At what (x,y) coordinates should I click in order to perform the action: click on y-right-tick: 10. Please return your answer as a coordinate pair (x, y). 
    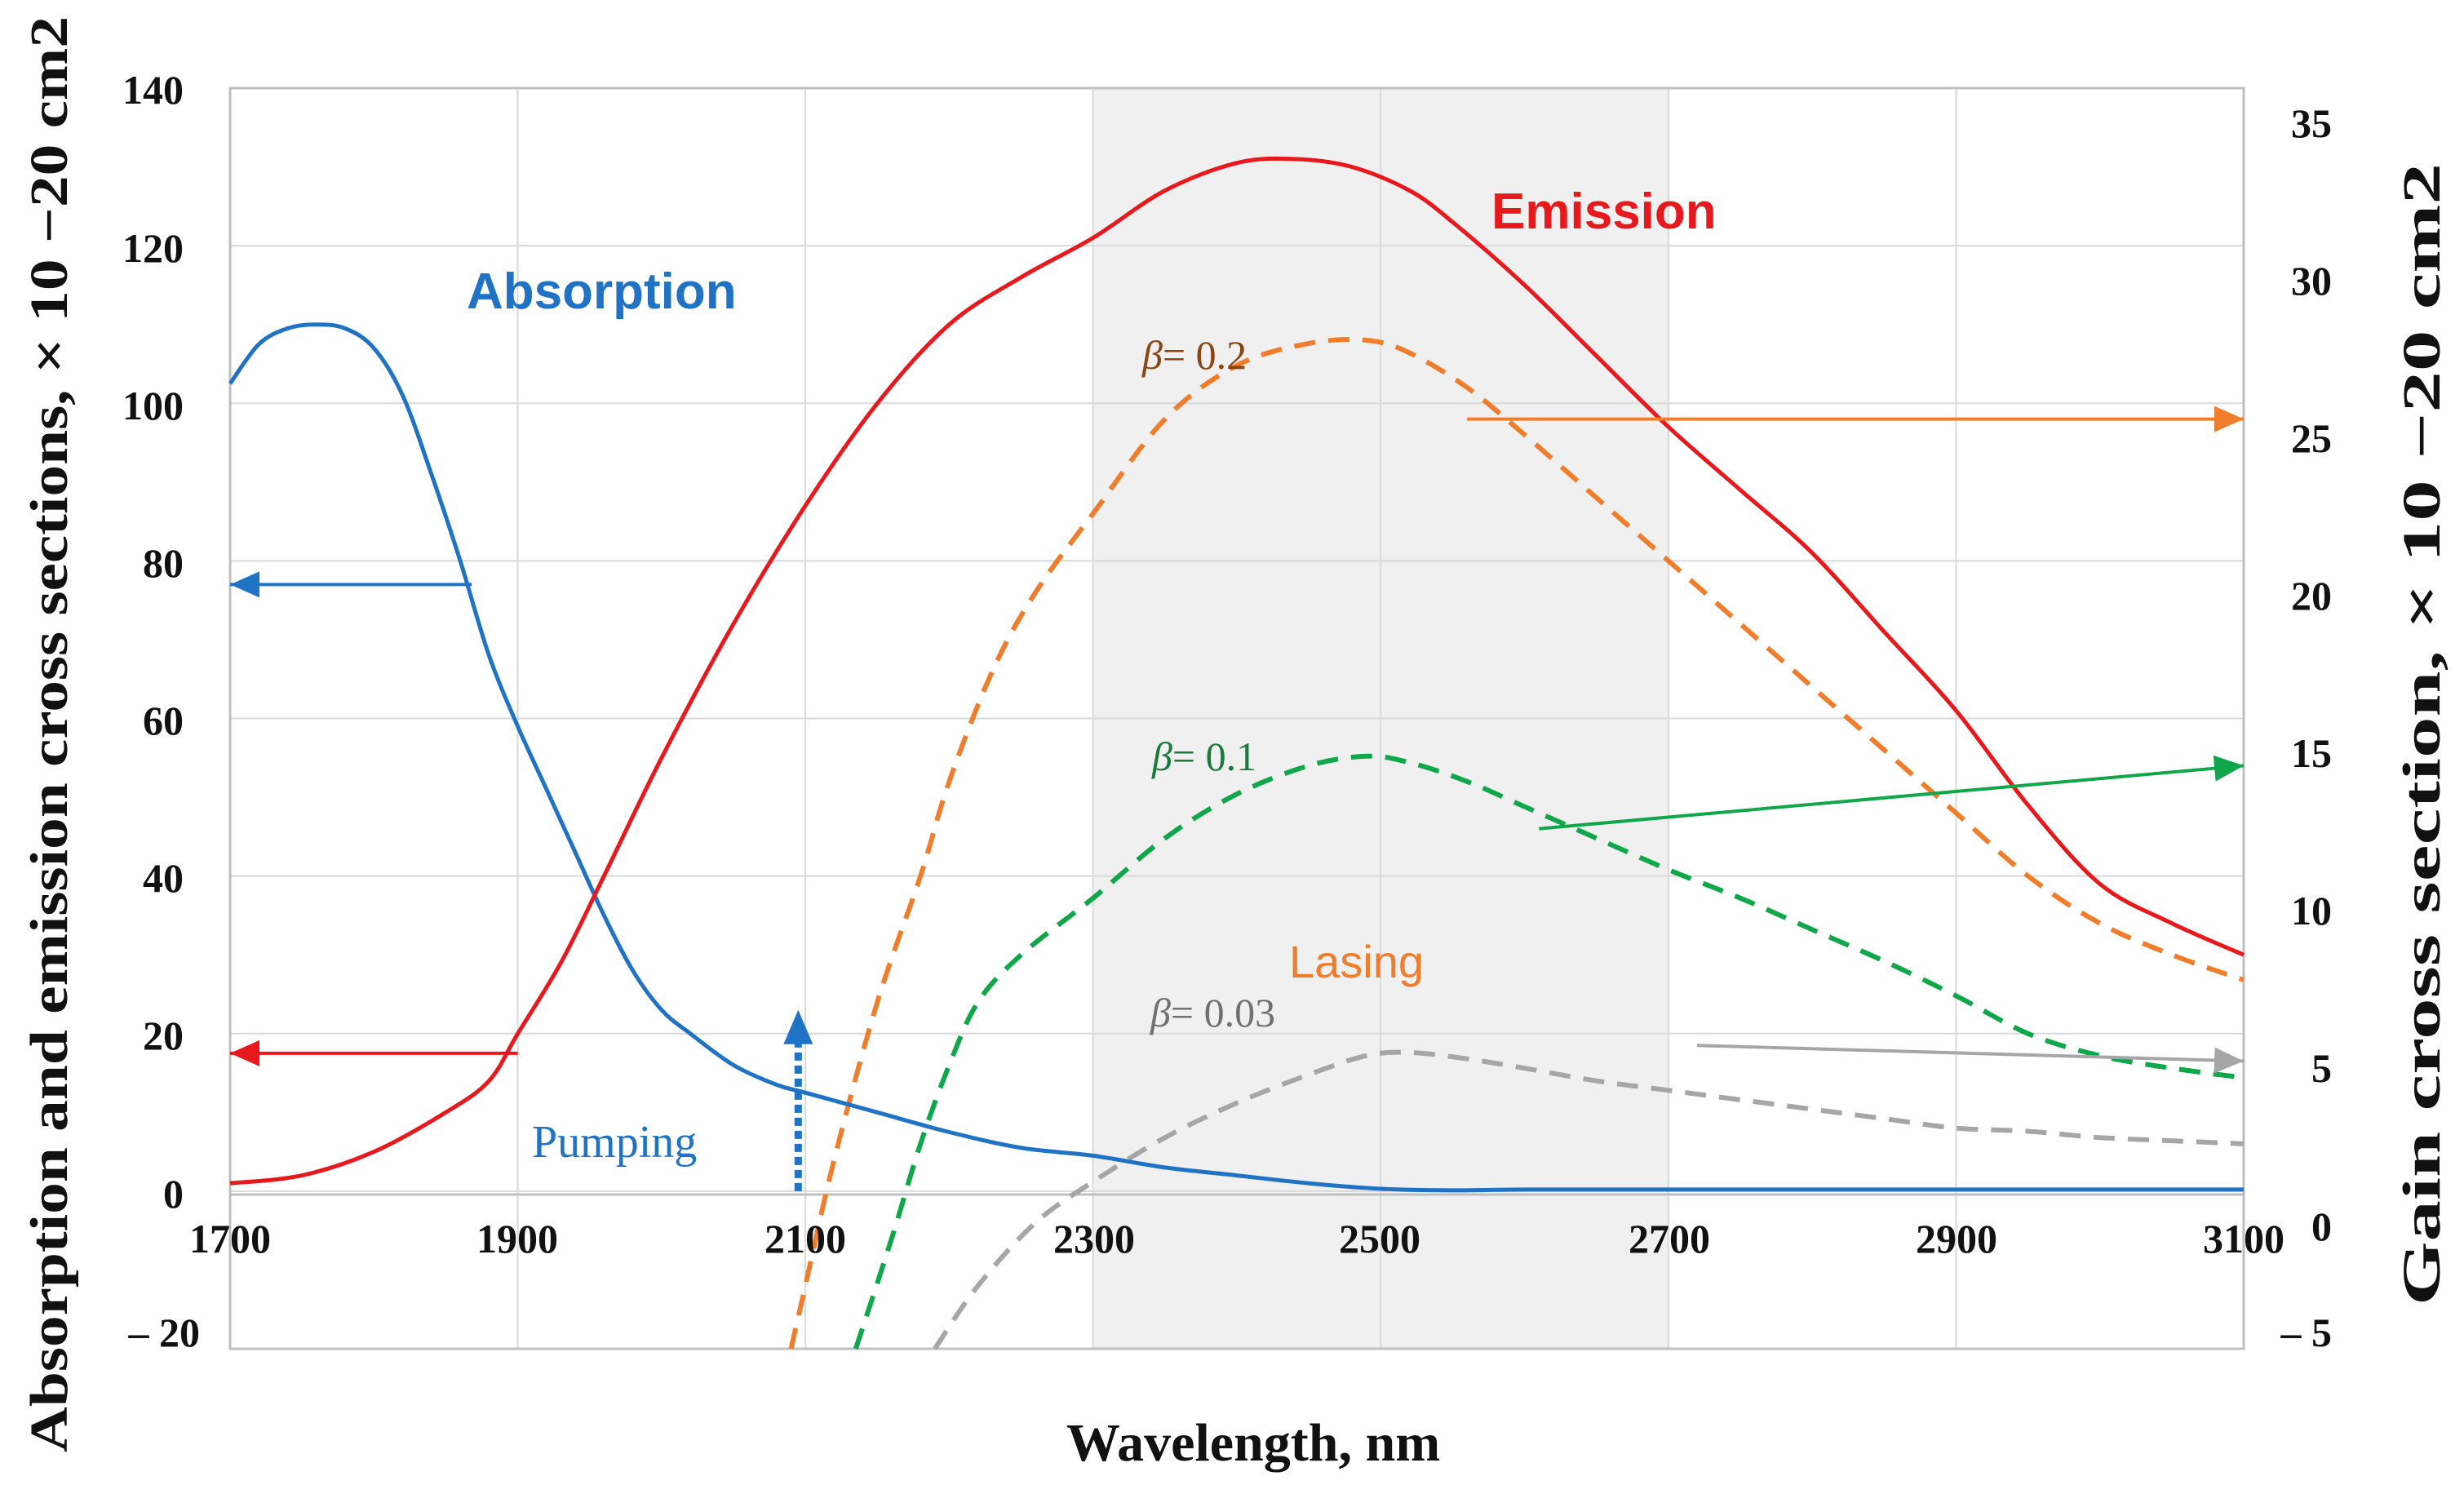
    Looking at the image, I should click on (2311, 910).